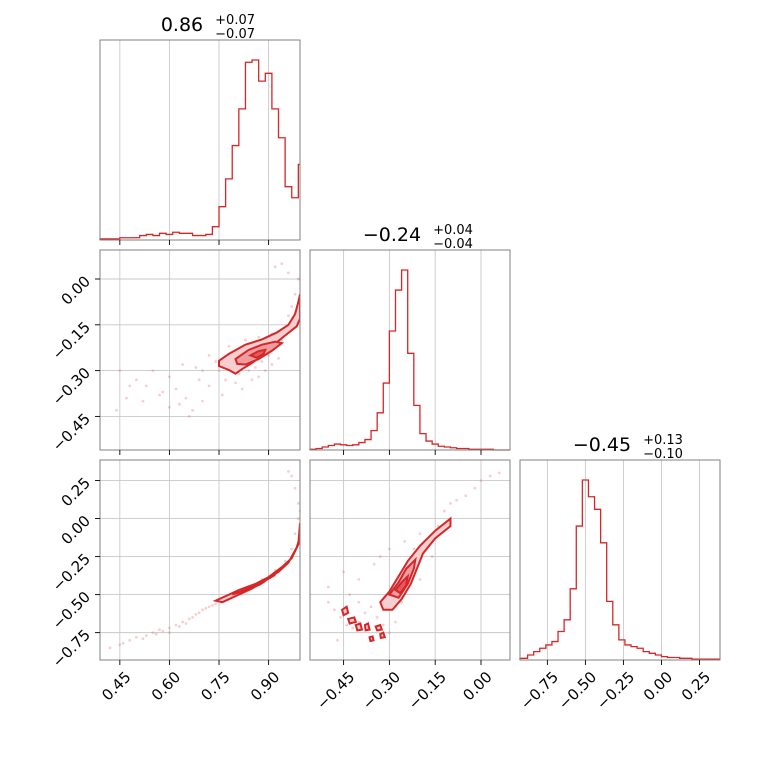 Image resolution: width=760 pixels, height=760 pixels. Describe the element at coordinates (477, 686) in the screenshot. I see `xlabel-col1-3: 0.00` at that location.